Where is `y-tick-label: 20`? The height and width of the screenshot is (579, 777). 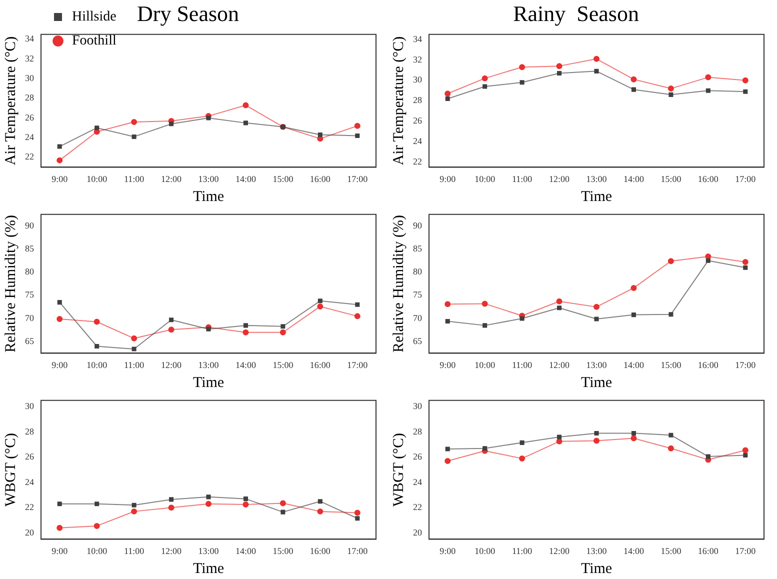 y-tick-label: 20 is located at coordinates (417, 532).